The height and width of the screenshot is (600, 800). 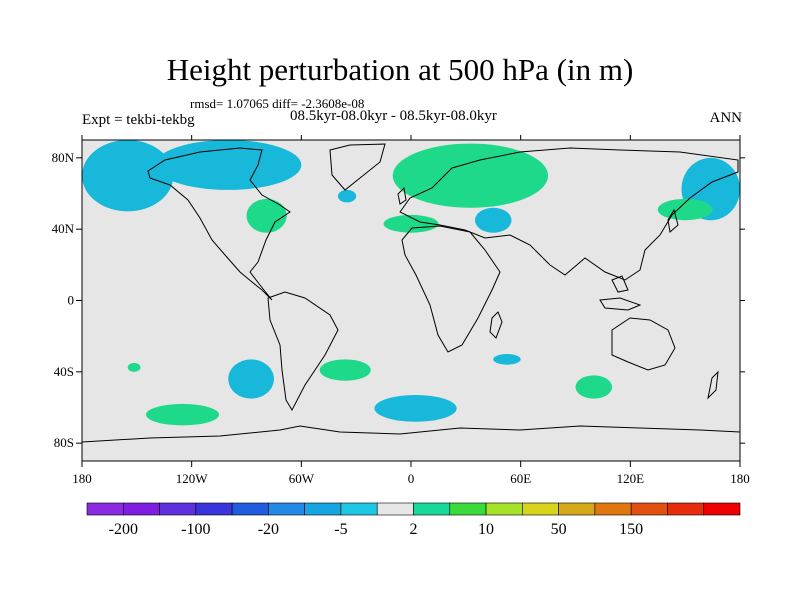 I want to click on lat-tick-label: 40N, so click(x=63, y=228).